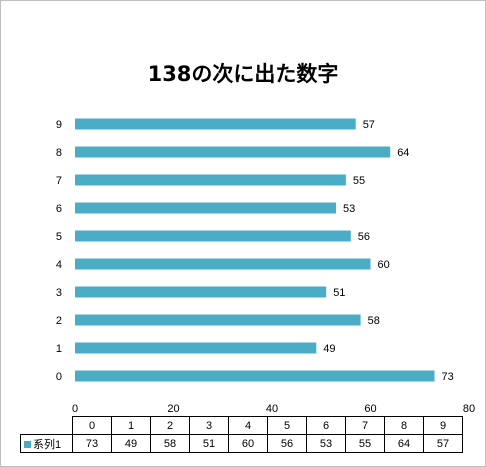  Describe the element at coordinates (209, 443) in the screenshot. I see `table-value-cell-3: 51` at that location.